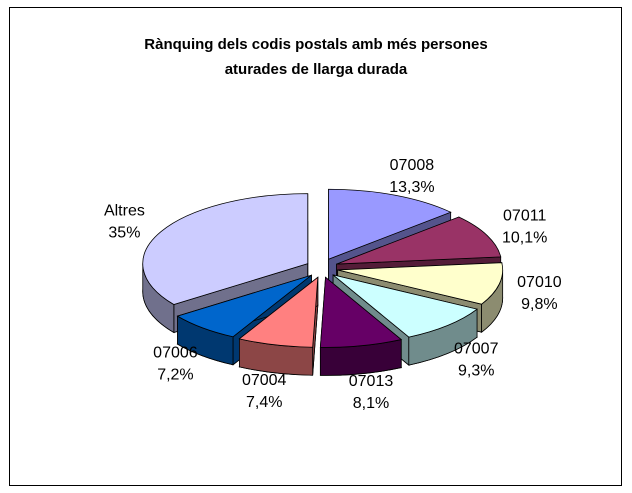 The height and width of the screenshot is (493, 632). What do you see at coordinates (476, 348) in the screenshot?
I see `category-label: 07007` at bounding box center [476, 348].